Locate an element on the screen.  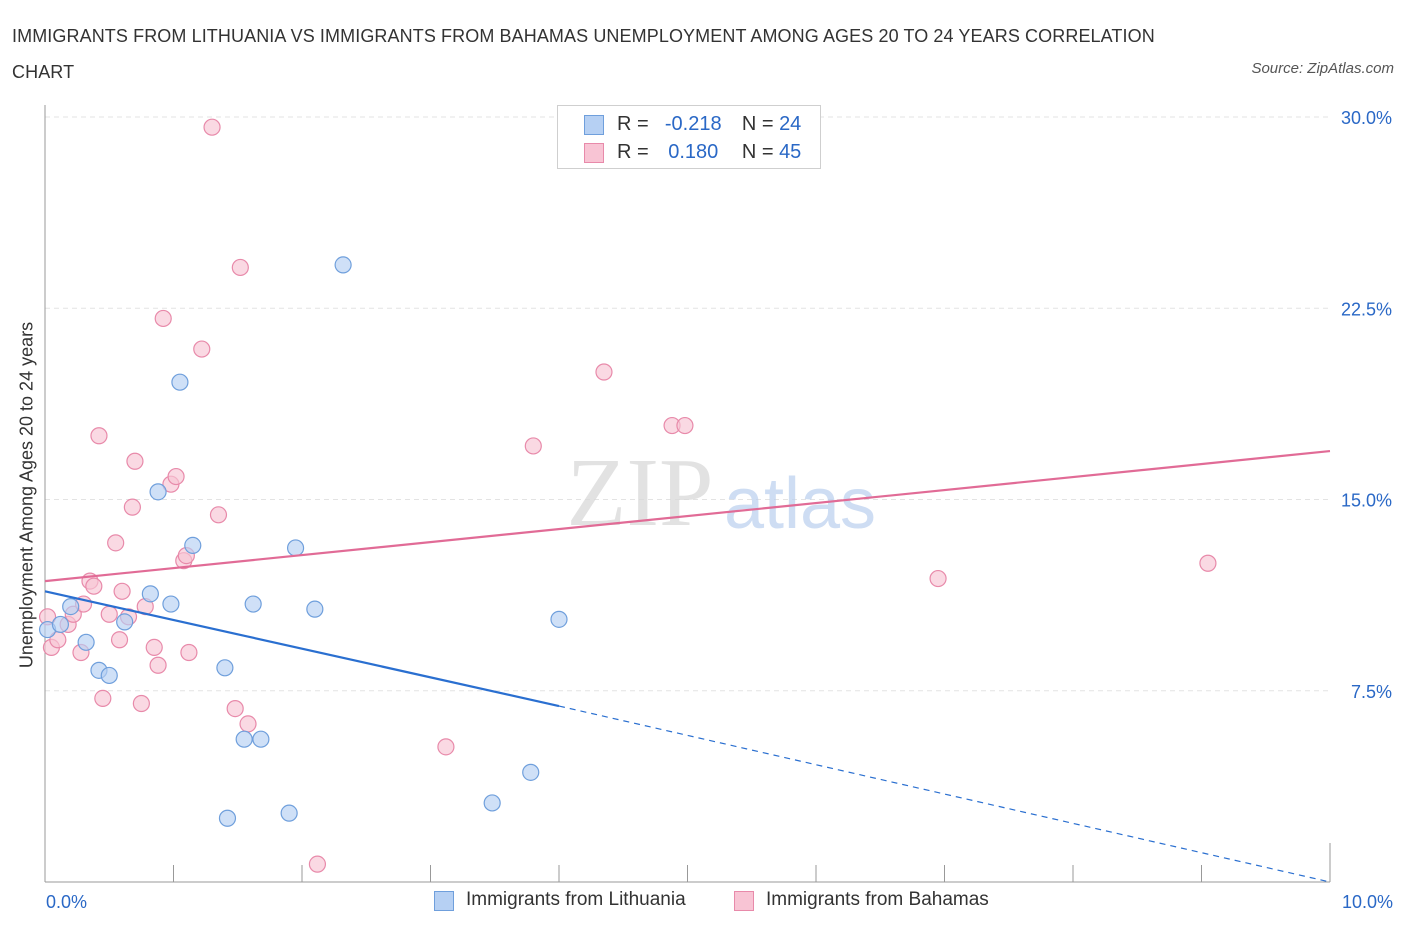
legend-n-value: 45 is located at coordinates (790, 152).